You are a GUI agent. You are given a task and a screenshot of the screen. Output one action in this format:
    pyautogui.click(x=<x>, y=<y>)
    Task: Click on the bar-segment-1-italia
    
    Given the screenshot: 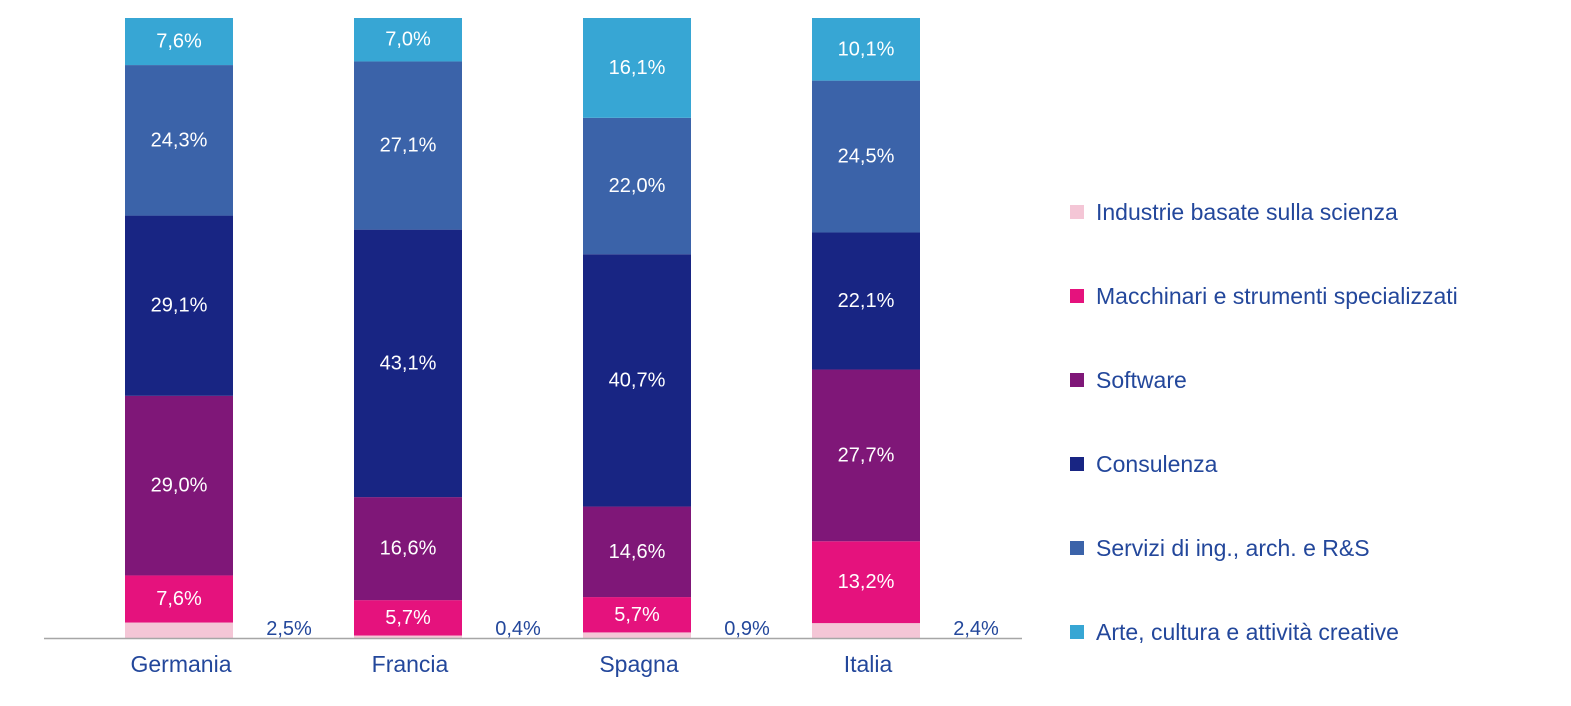 What is the action you would take?
    pyautogui.click(x=866, y=582)
    